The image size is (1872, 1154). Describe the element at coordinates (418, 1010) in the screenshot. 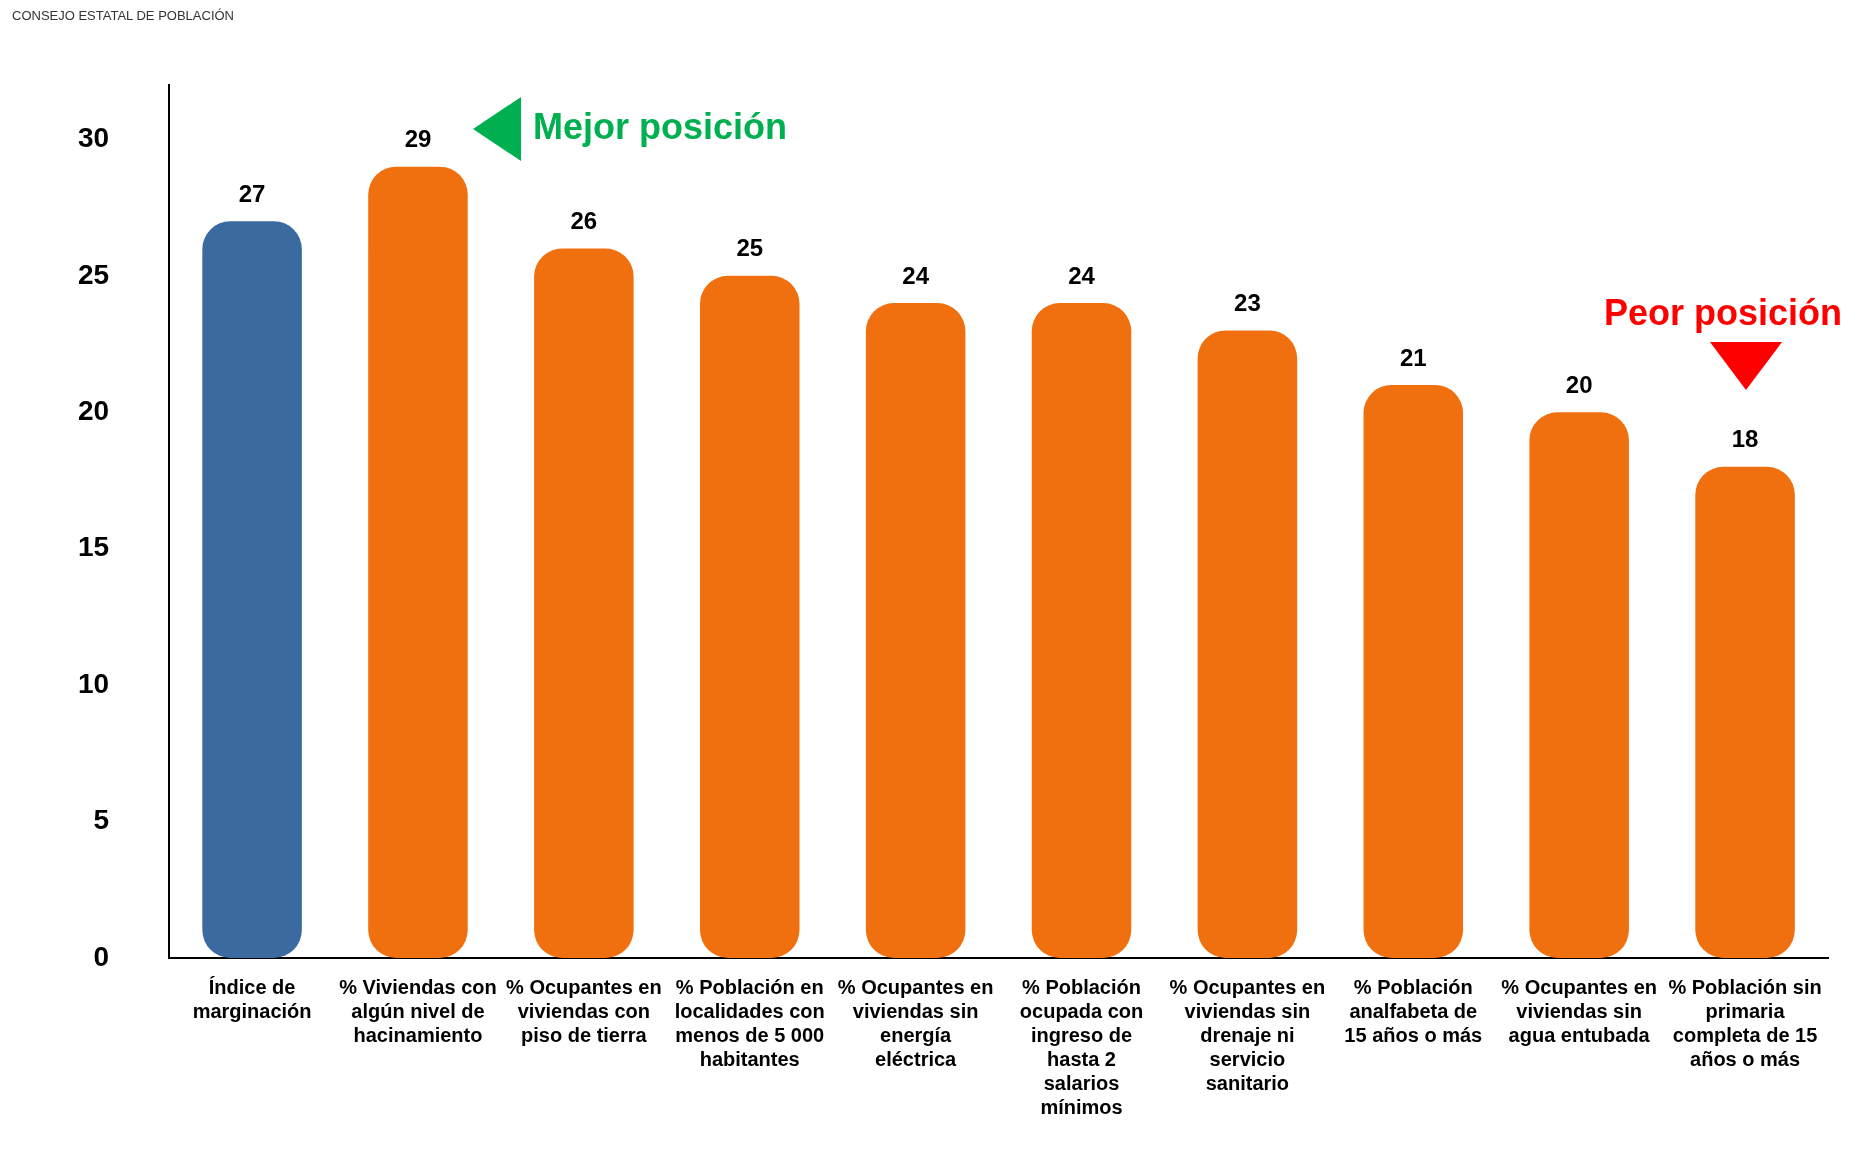

I see `x-tick-label: % Viviendas con algún nivel de hacinamiento` at that location.